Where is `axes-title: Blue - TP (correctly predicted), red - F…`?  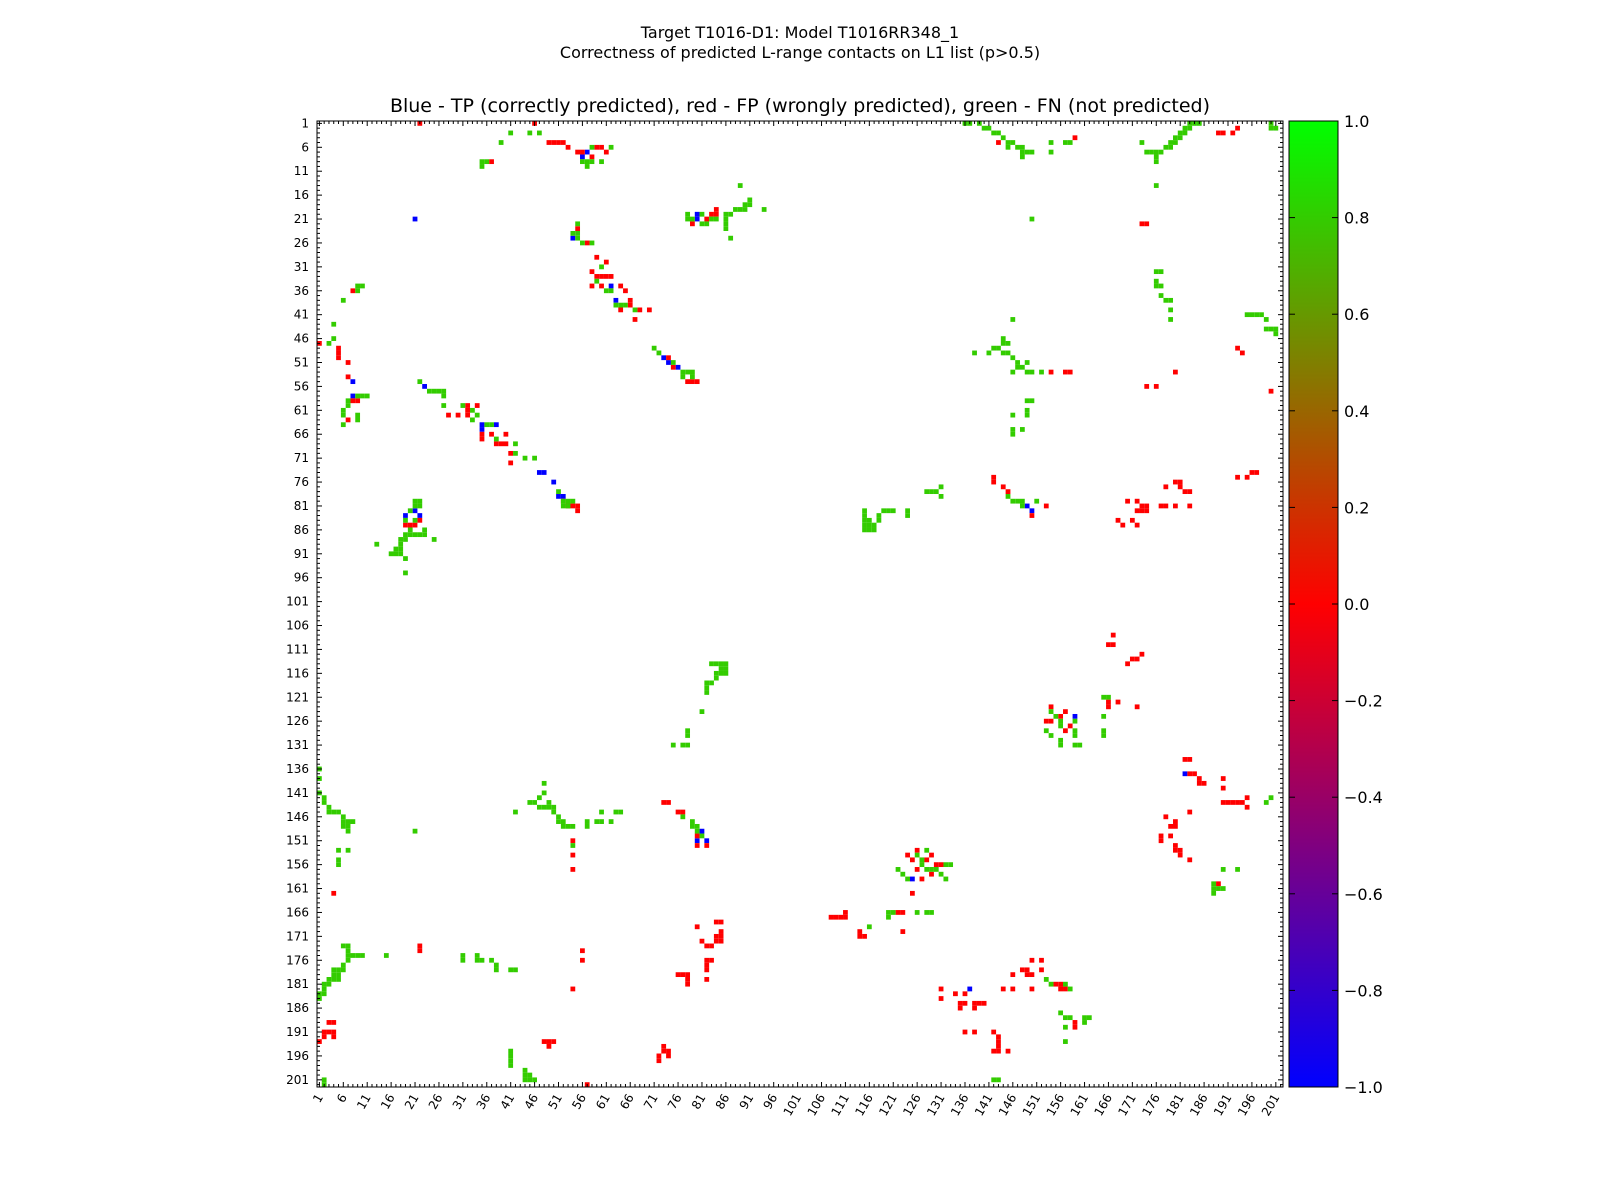 axes-title: Blue - TP (correctly predicted), red - F… is located at coordinates (800, 106).